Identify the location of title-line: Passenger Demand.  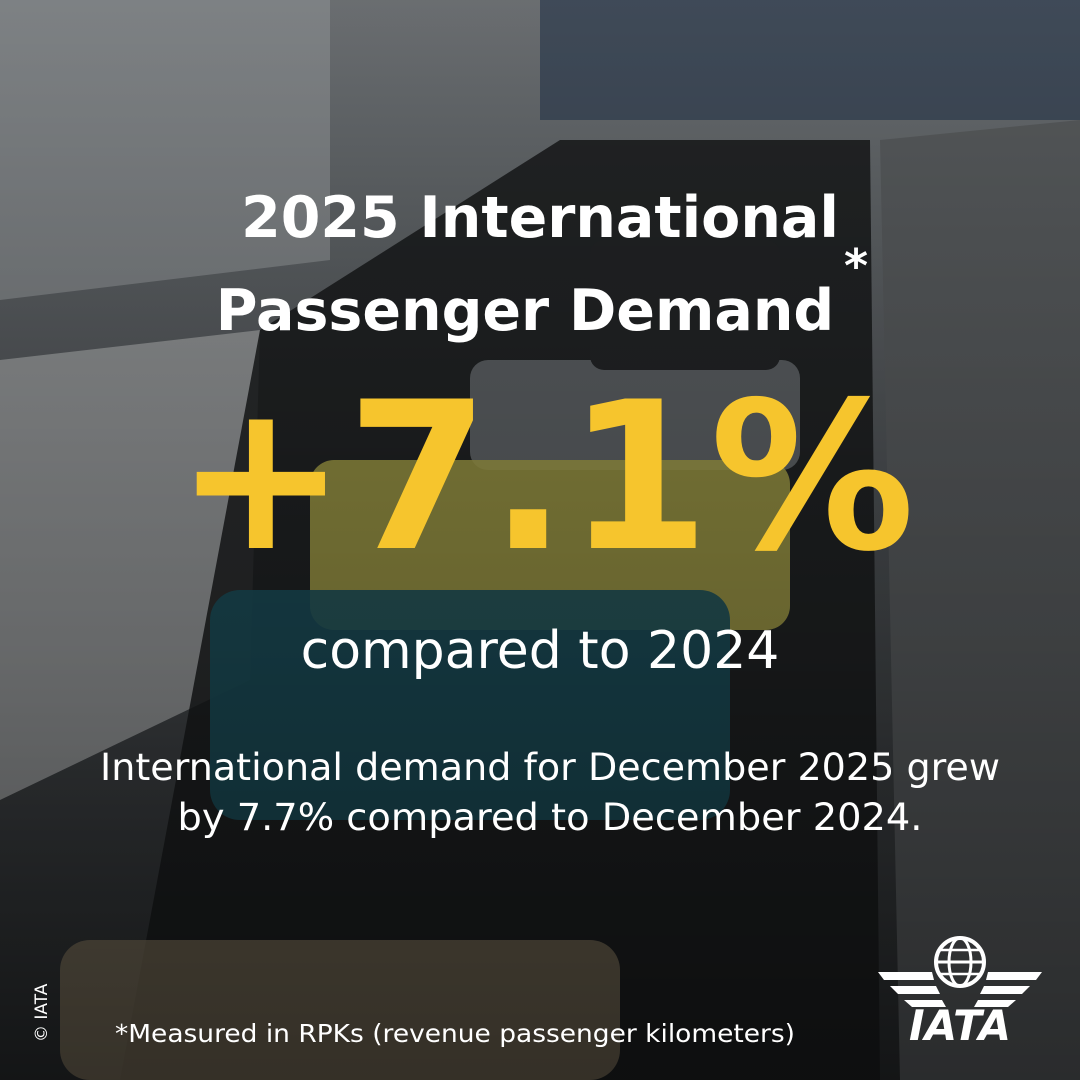
(525, 311).